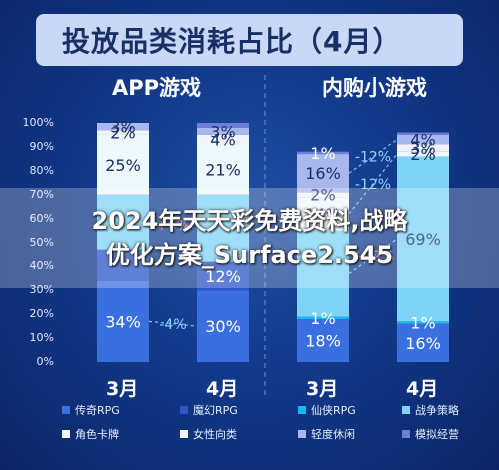  What do you see at coordinates (41, 146) in the screenshot?
I see `y-tick-label: 90%` at bounding box center [41, 146].